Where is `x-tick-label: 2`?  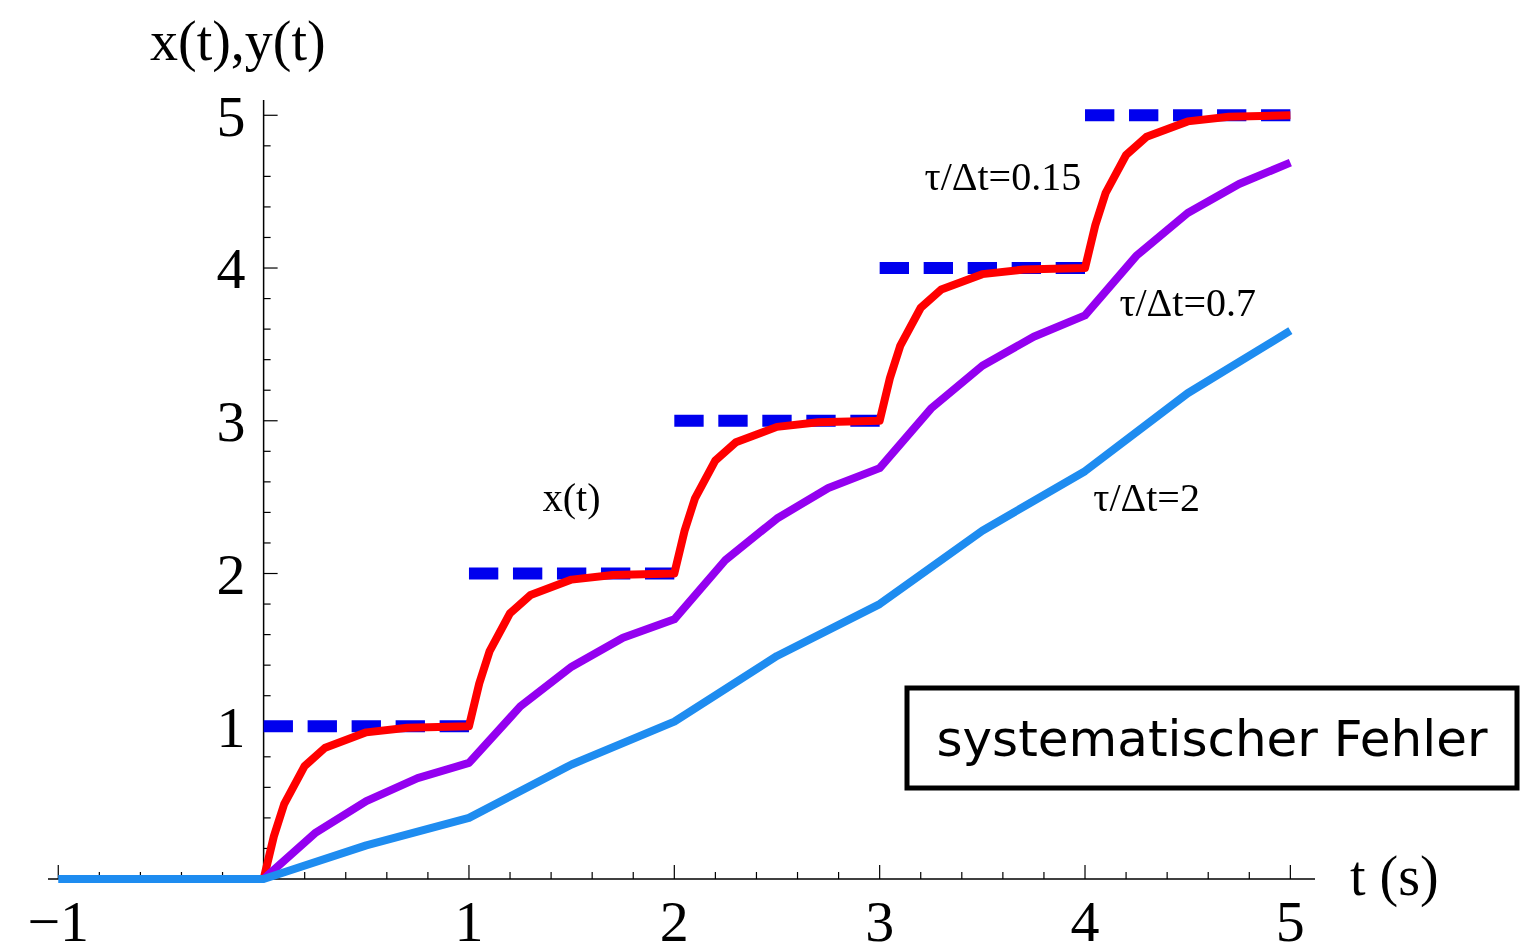
x-tick-label: 2 is located at coordinates (674, 917).